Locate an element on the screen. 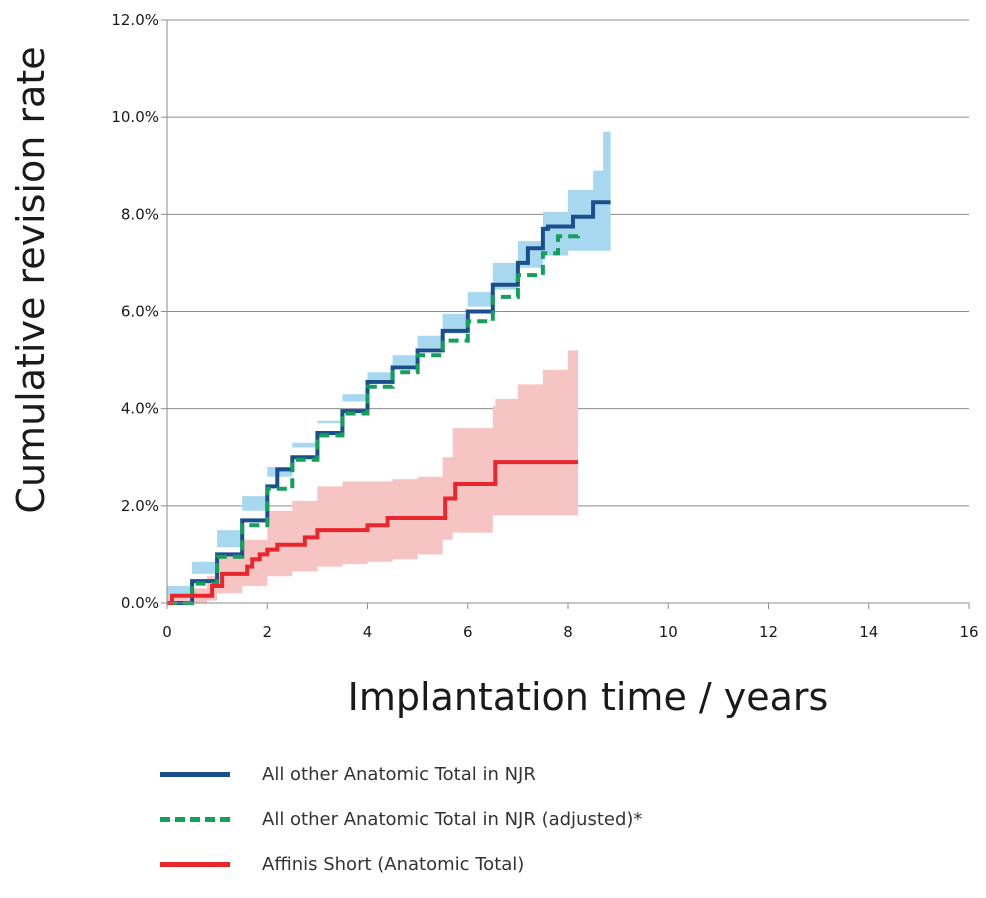  legend-item: Affinis Short (Anatomic Total) is located at coordinates (401, 864).